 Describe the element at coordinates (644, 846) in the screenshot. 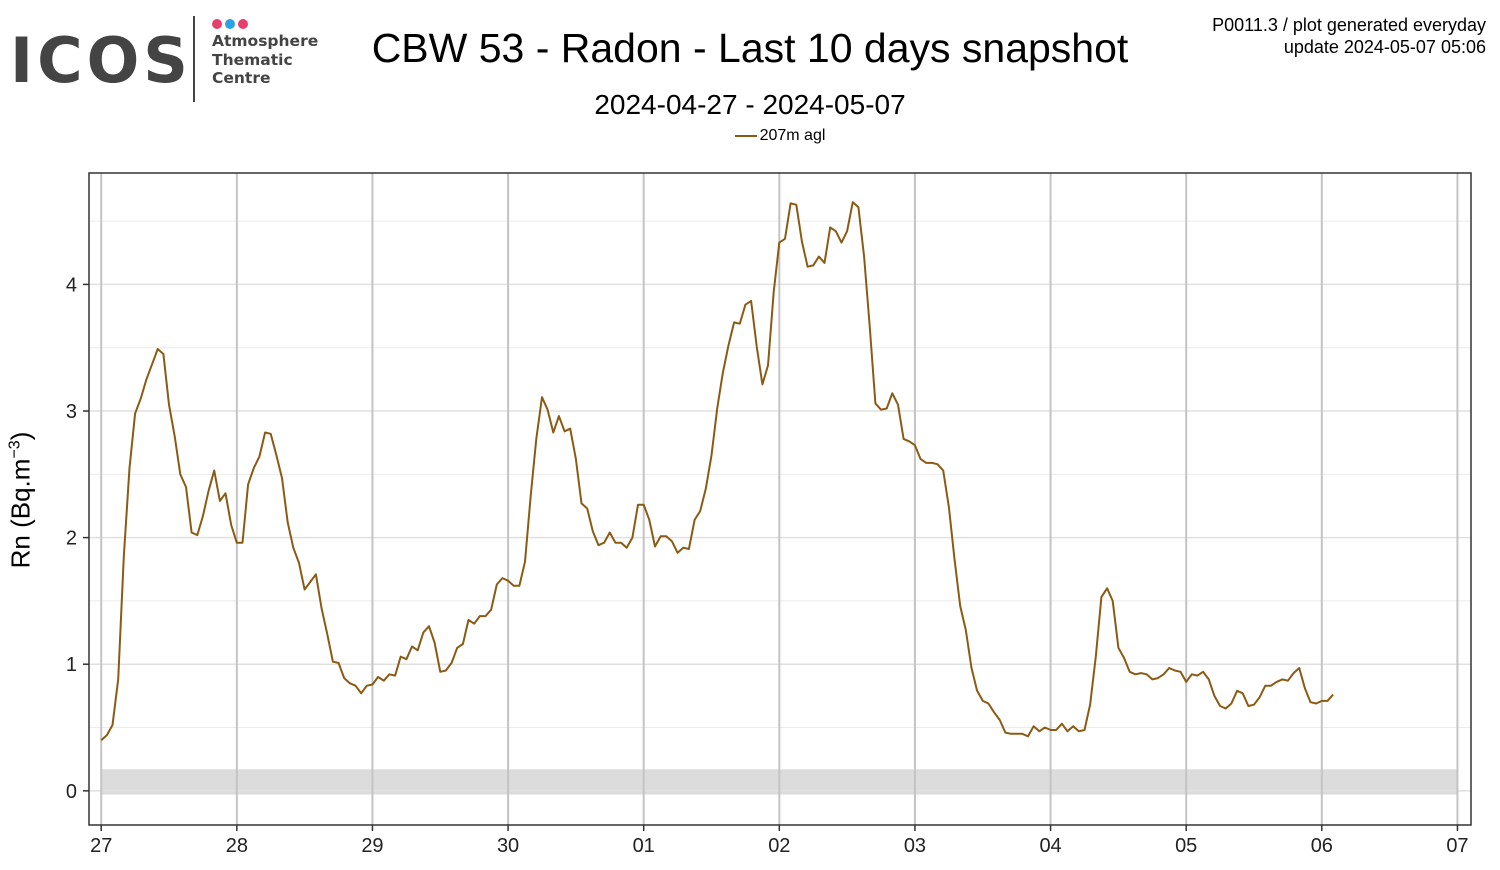

I see `x-tick-label: 01` at that location.